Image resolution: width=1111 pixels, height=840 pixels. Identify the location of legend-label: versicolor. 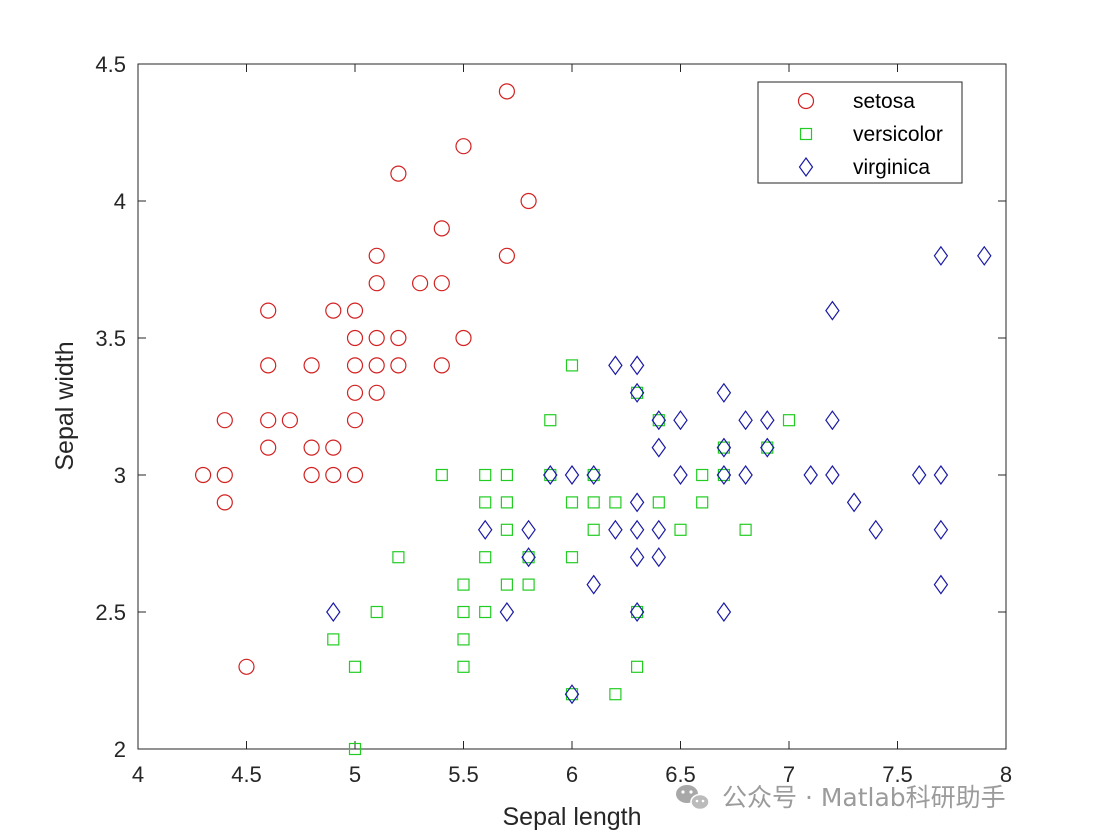
(898, 134).